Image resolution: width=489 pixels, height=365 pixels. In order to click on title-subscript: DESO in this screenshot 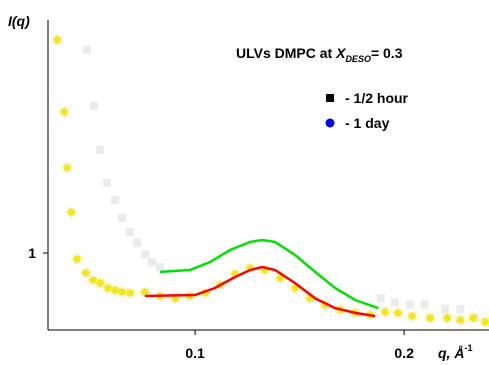, I will do `click(358, 59)`.